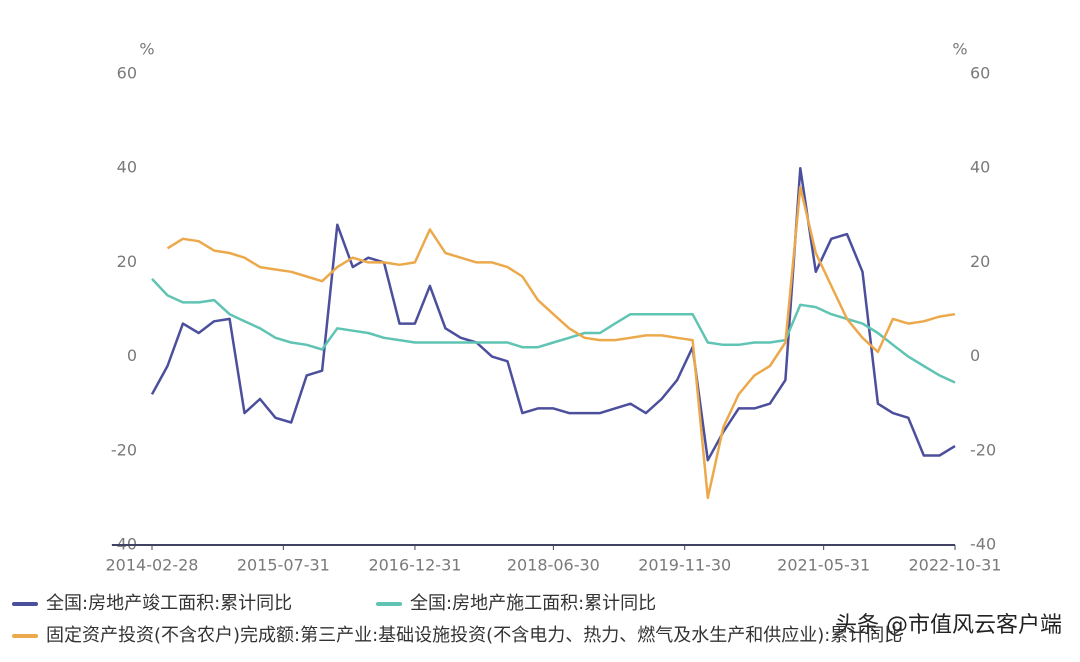 Image resolution: width=1080 pixels, height=662 pixels. What do you see at coordinates (414, 565) in the screenshot?
I see `x-tick-label: 2016-12-31` at bounding box center [414, 565].